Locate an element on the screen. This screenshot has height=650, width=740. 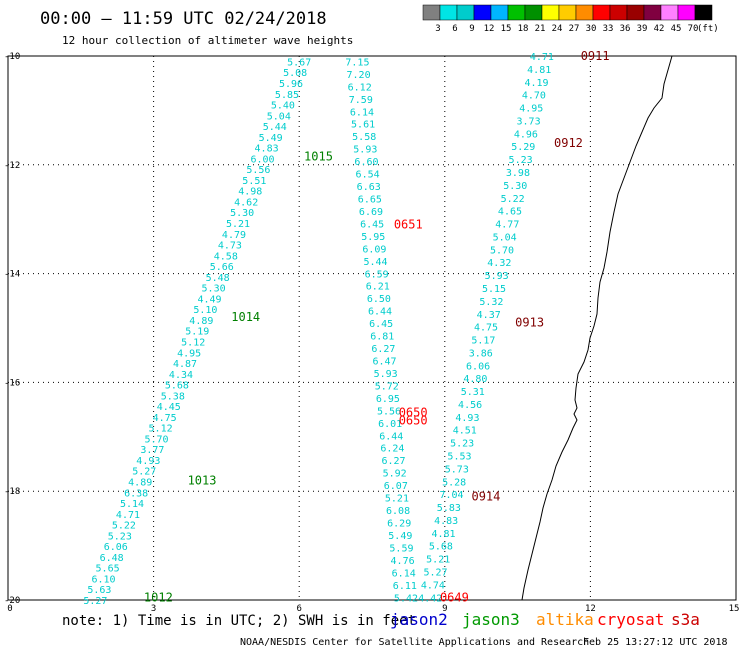
wave-height-value: 6.21 is located at coordinates (378, 287).